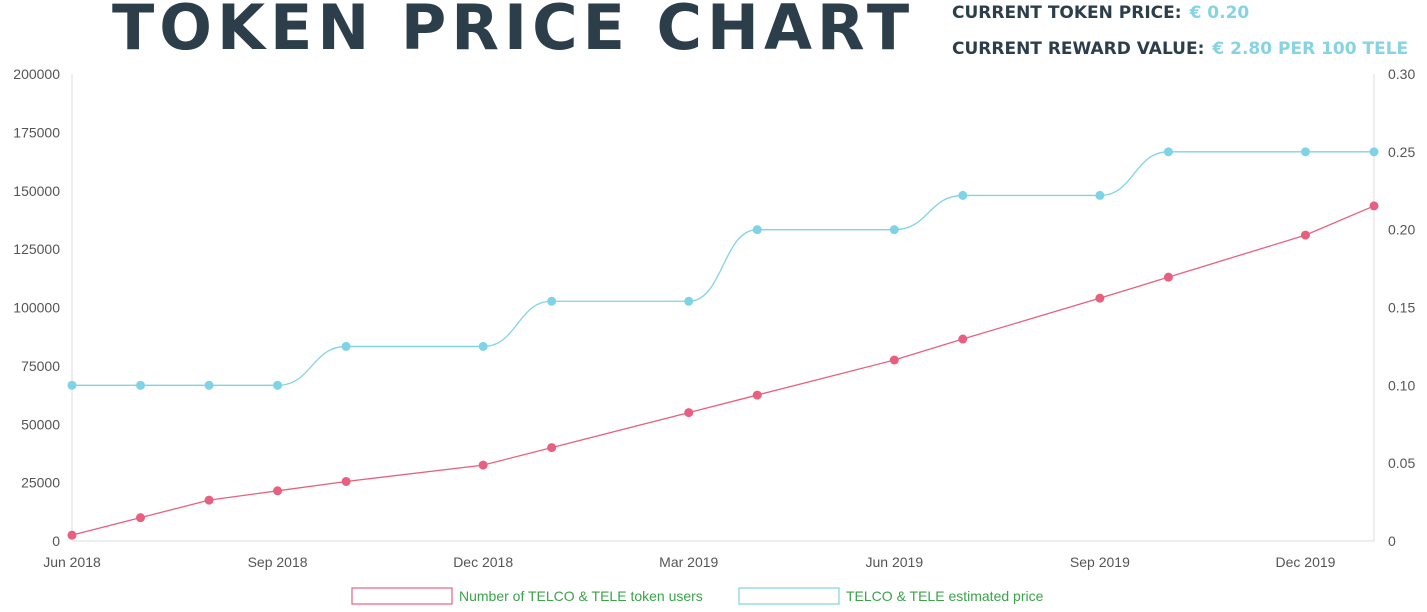 The width and height of the screenshot is (1427, 612). I want to click on y-right-tick-label: 0.20, so click(1401, 230).